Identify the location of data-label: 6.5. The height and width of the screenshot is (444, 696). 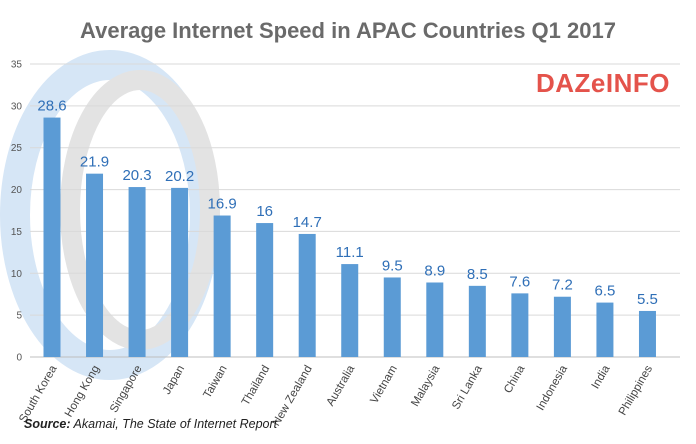
(605, 291).